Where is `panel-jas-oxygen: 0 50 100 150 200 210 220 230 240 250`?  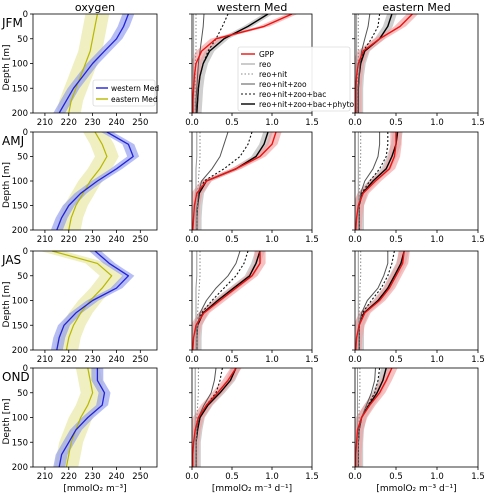
panel-jas-oxygen: 0 50 100 150 200 210 220 230 240 250 is located at coordinates (85, 306).